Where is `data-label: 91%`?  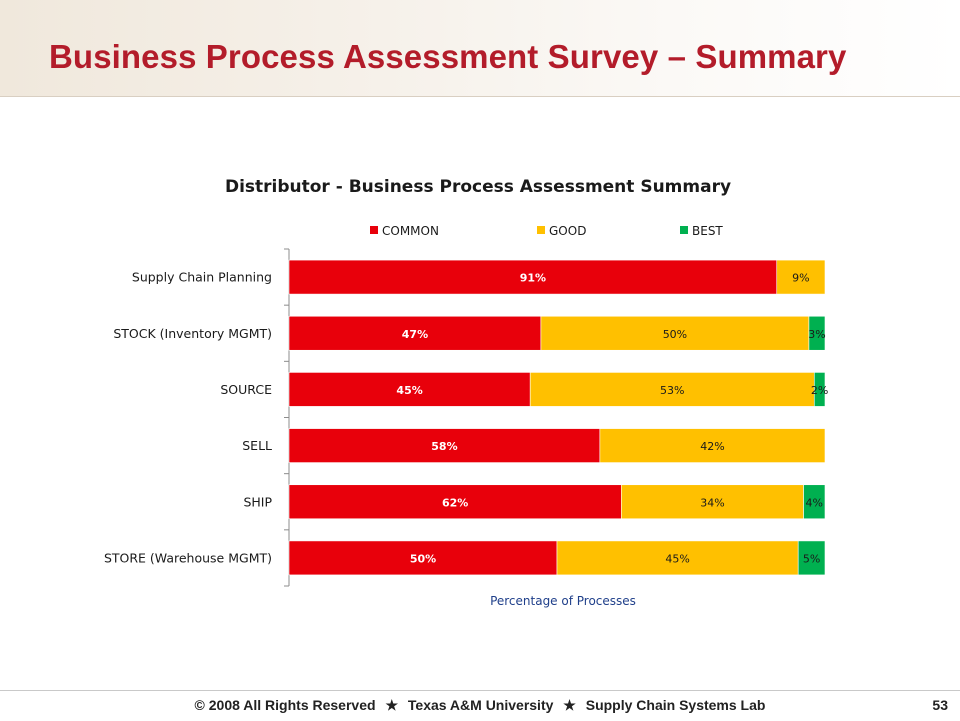
data-label: 91% is located at coordinates (533, 278).